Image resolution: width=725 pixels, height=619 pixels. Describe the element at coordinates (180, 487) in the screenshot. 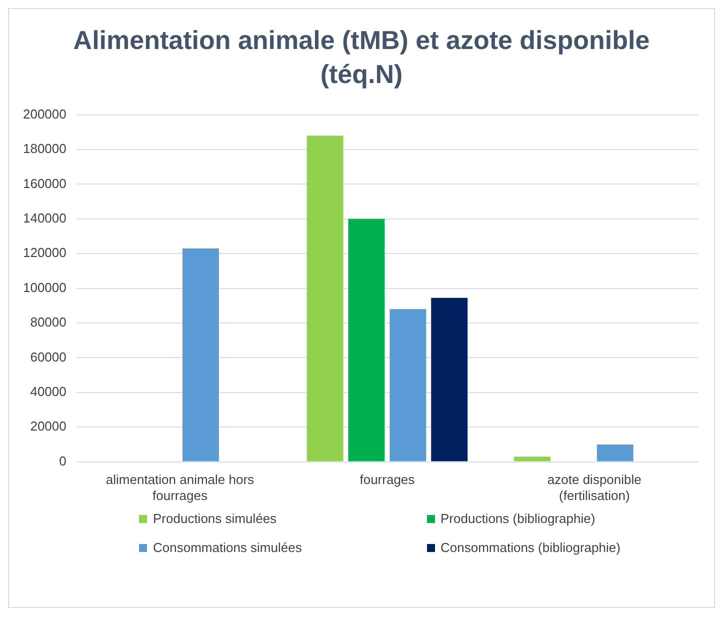

I see `x-tick-label: alimentation animale hors fourrages` at that location.